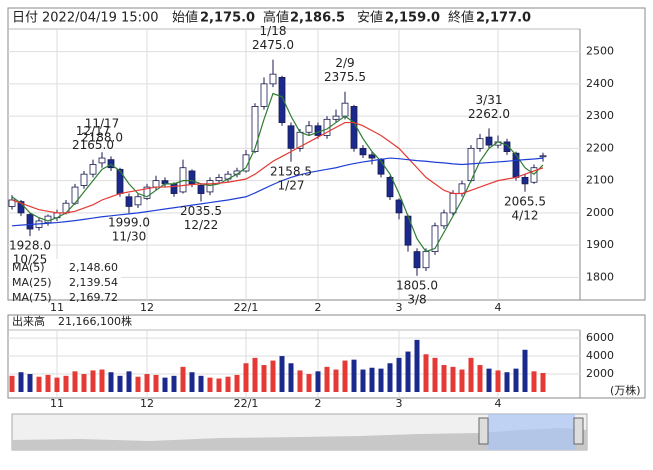 The height and width of the screenshot is (470, 653). What do you see at coordinates (100, 18) in the screenshot?
I see `date: 2022/04/19 15:00` at bounding box center [100, 18].